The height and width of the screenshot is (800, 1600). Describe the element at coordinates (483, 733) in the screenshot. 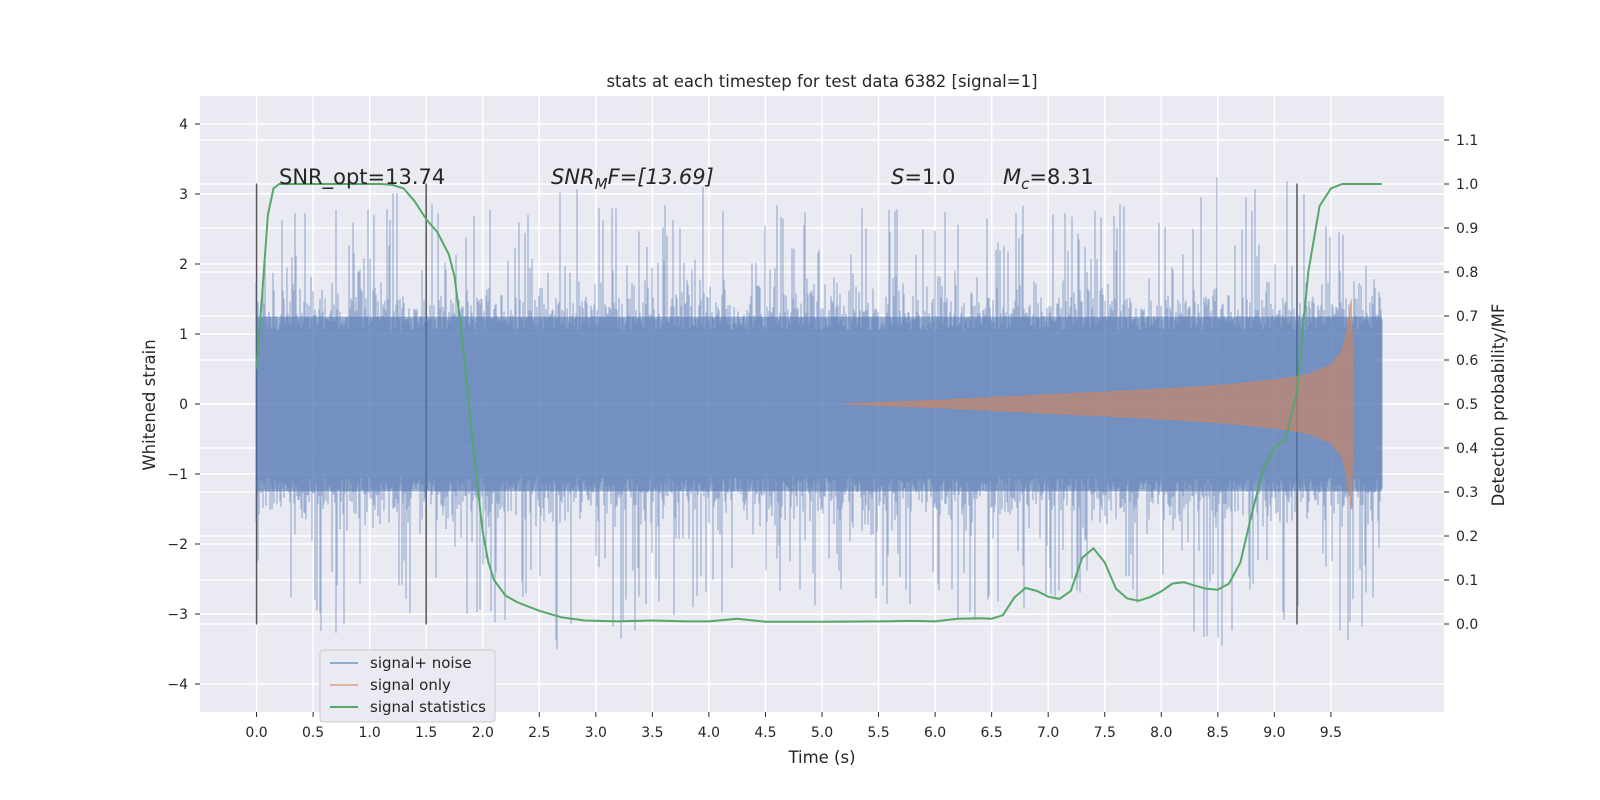

I see `x-tick-label: 2.0` at that location.